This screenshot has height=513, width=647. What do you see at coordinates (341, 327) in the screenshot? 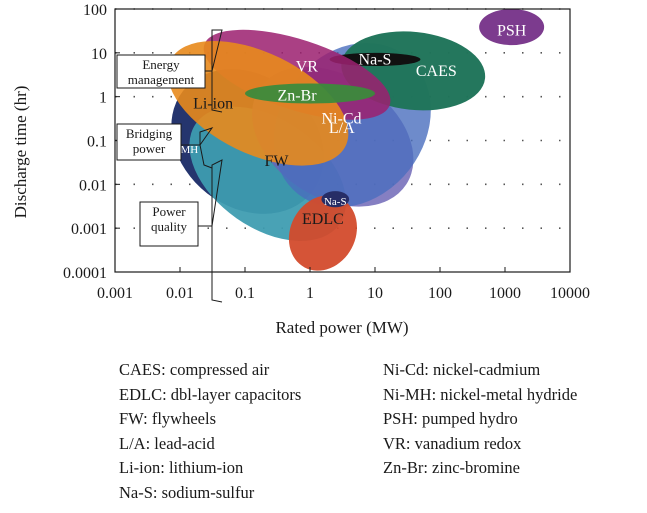
I see `x-axis-title: Rated power (MW)` at bounding box center [341, 327].